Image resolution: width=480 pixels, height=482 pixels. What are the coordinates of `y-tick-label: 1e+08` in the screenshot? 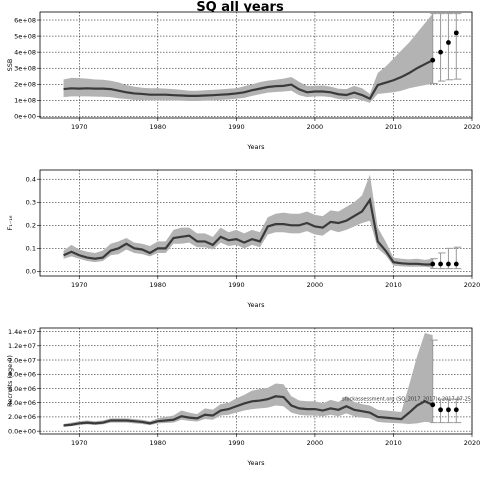 It's located at (25, 101).